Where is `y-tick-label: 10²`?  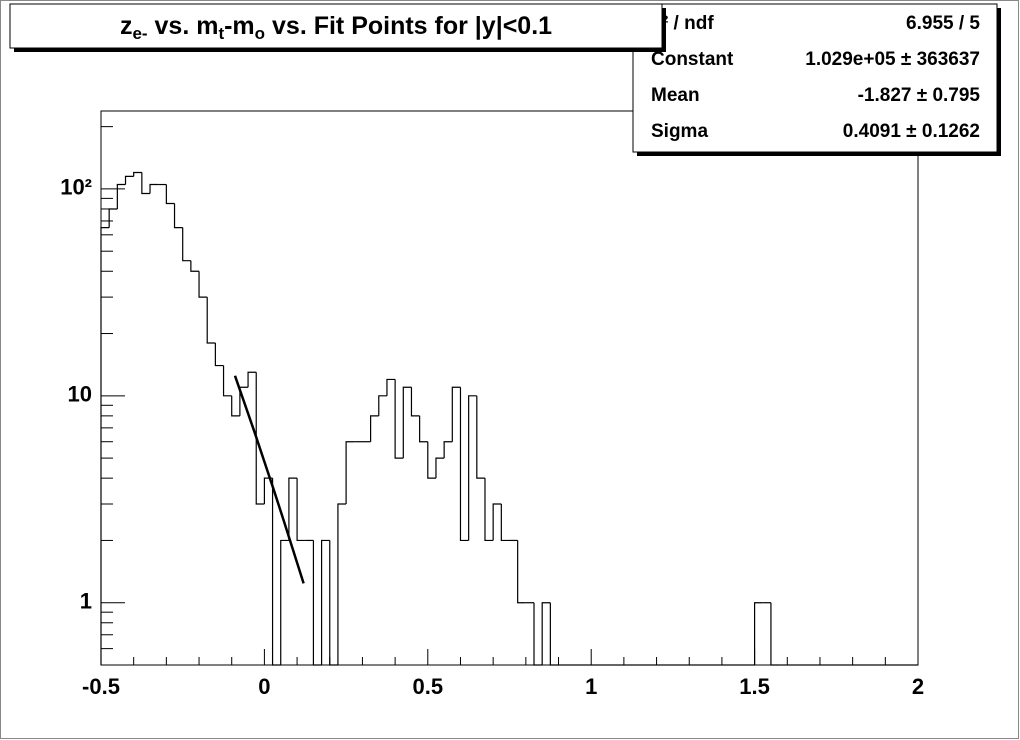 y-tick-label: 10² is located at coordinates (76, 187).